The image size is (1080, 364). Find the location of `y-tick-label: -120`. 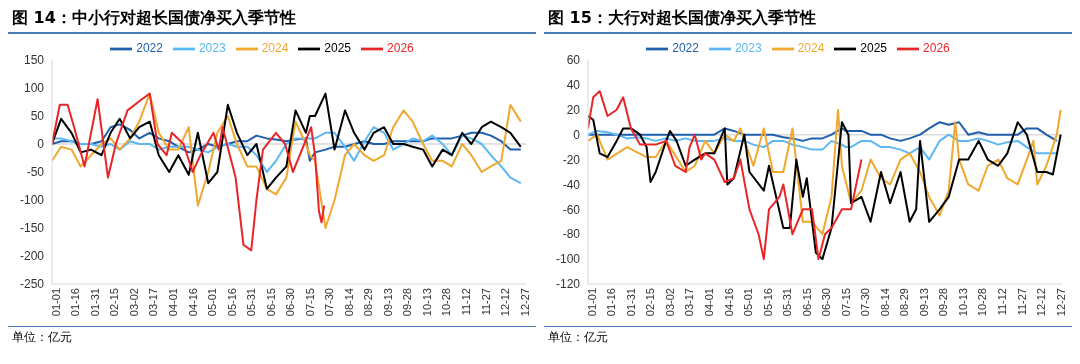

y-tick-label: -120 is located at coordinates (568, 284).